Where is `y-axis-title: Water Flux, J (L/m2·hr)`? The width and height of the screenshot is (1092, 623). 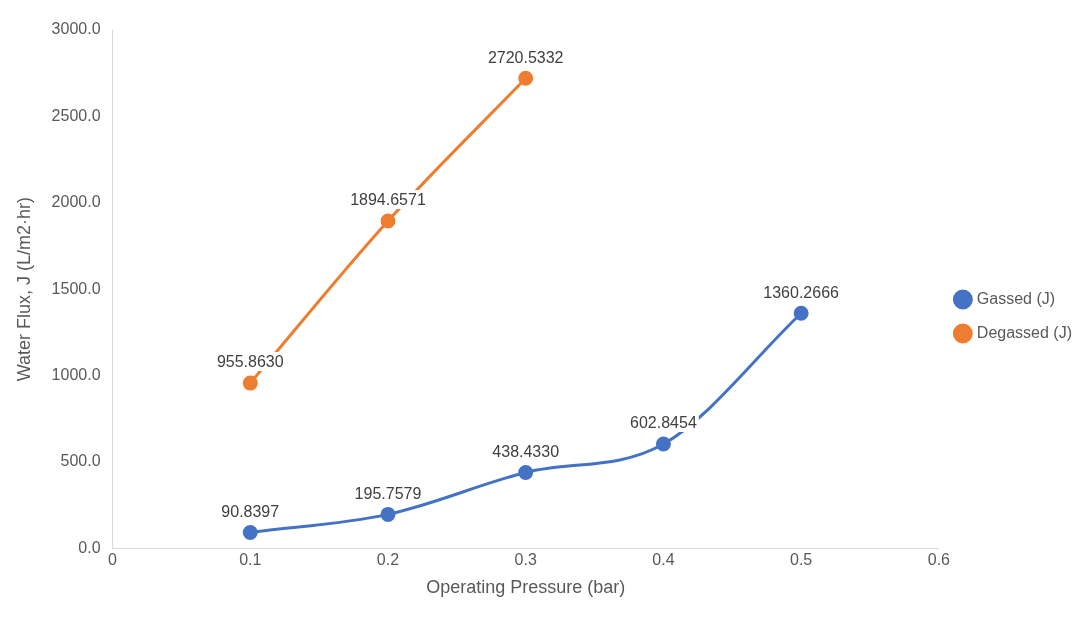 y-axis-title: Water Flux, J (L/m2·hr) is located at coordinates (23, 289).